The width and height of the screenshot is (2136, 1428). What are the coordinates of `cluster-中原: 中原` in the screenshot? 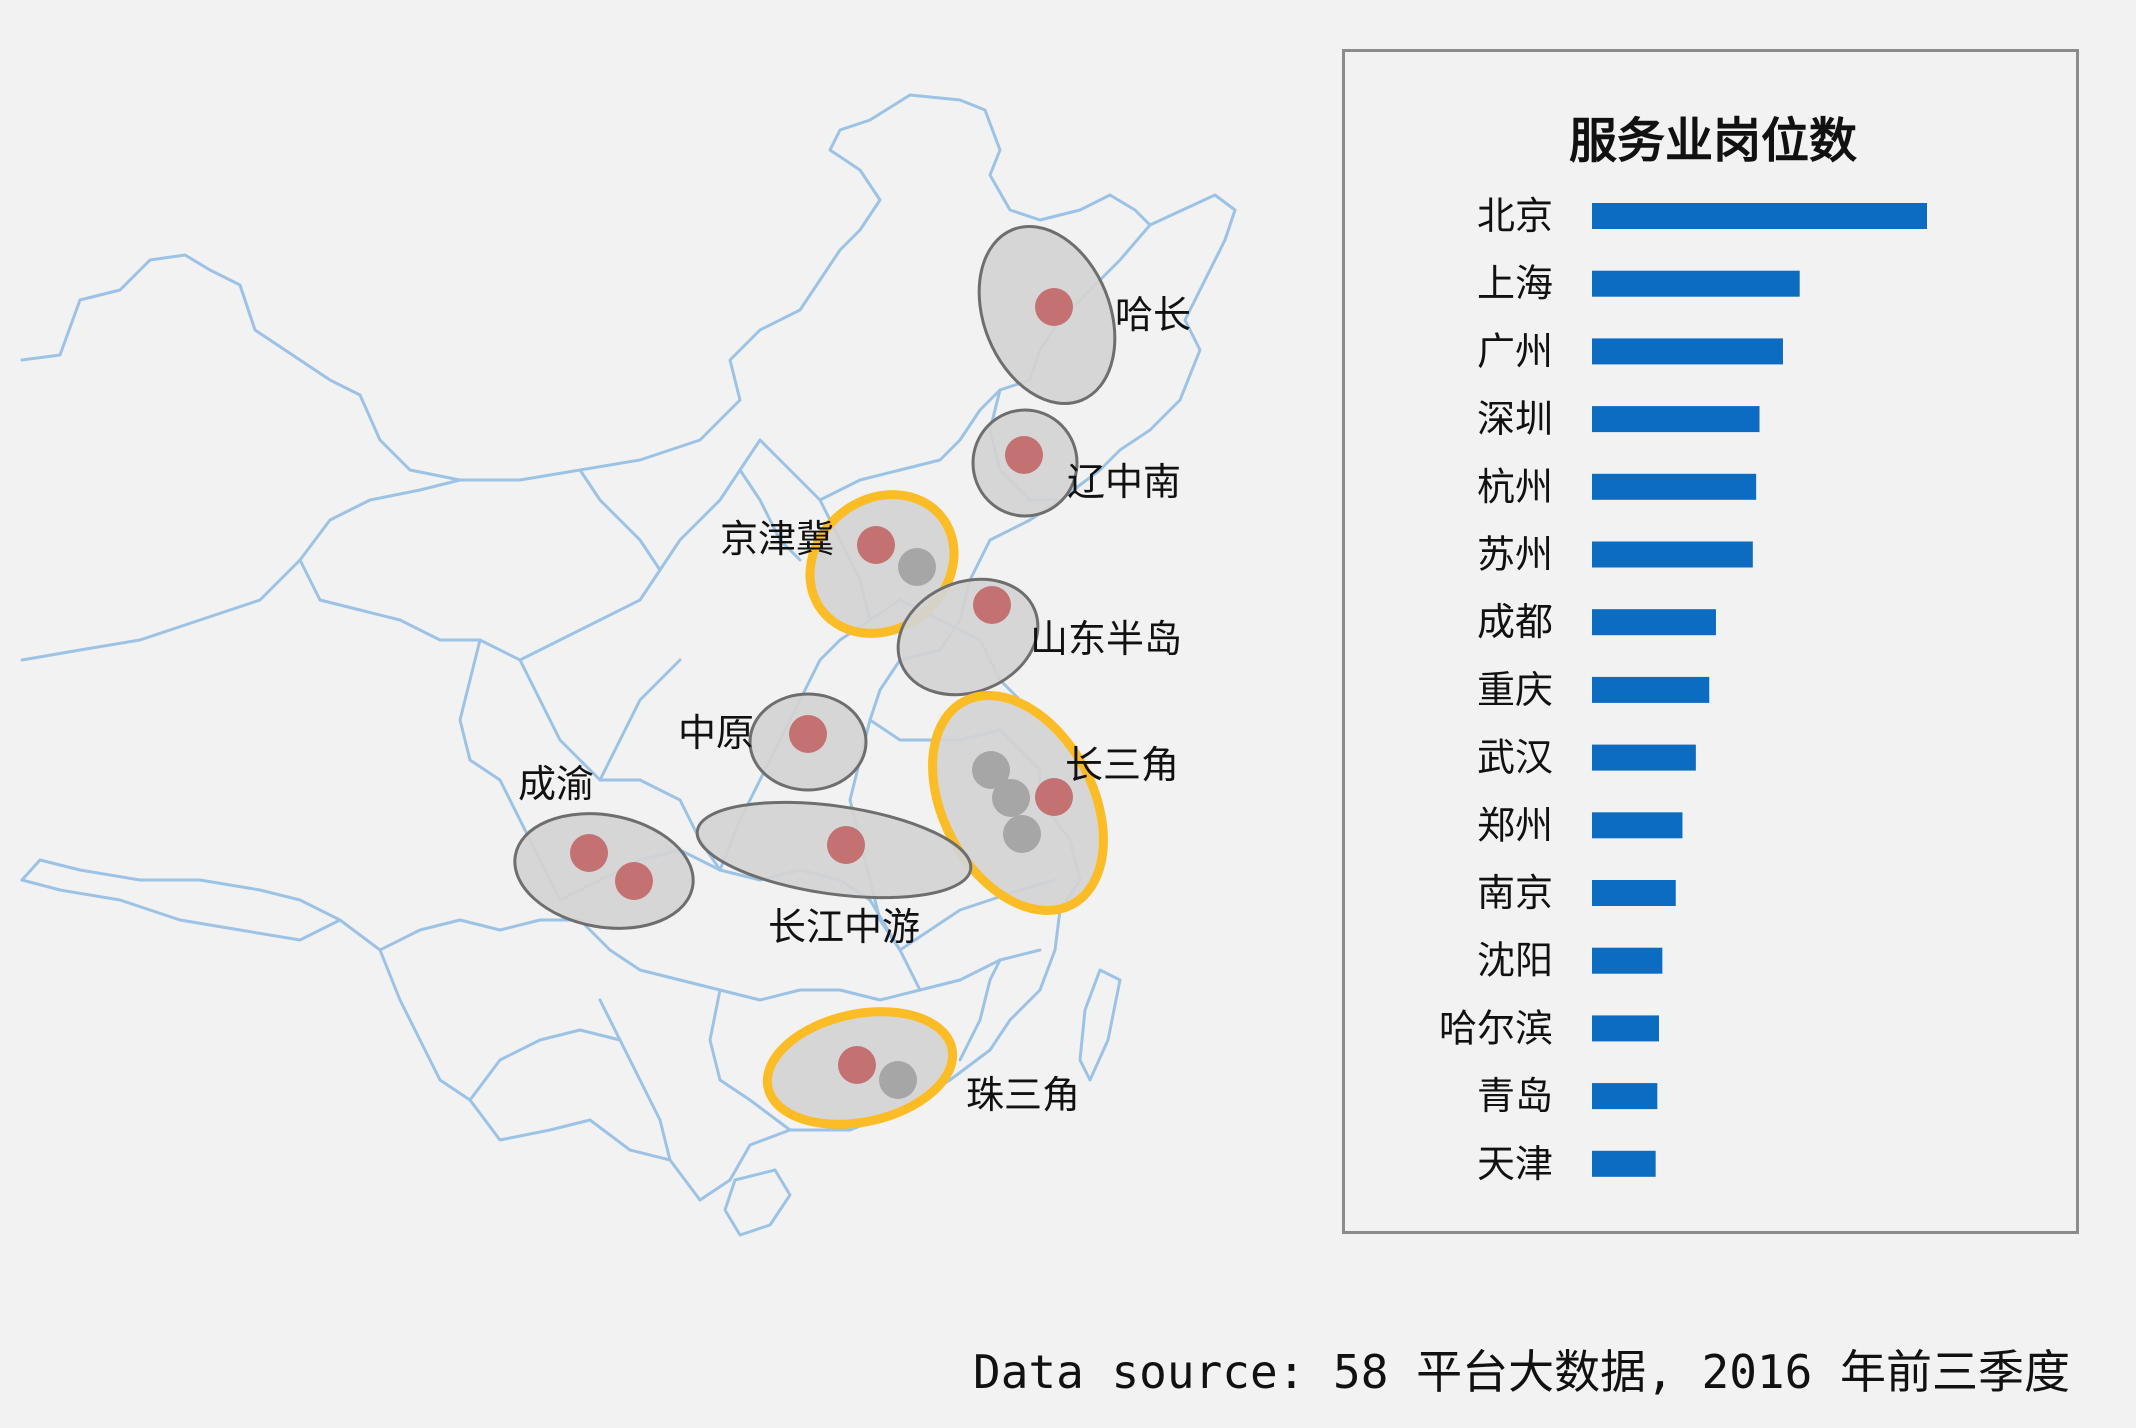 It's located at (773, 742).